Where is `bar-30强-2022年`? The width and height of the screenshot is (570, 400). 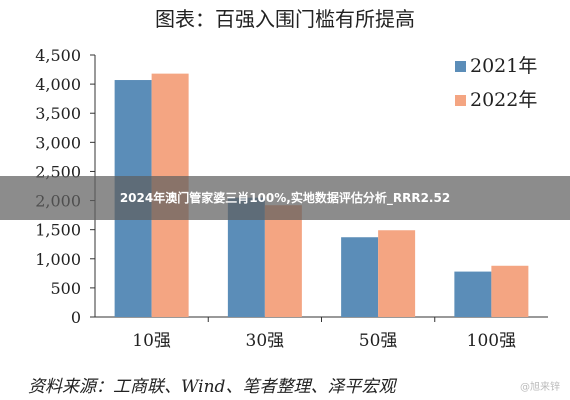 bar-30强-2022年 is located at coordinates (283, 261).